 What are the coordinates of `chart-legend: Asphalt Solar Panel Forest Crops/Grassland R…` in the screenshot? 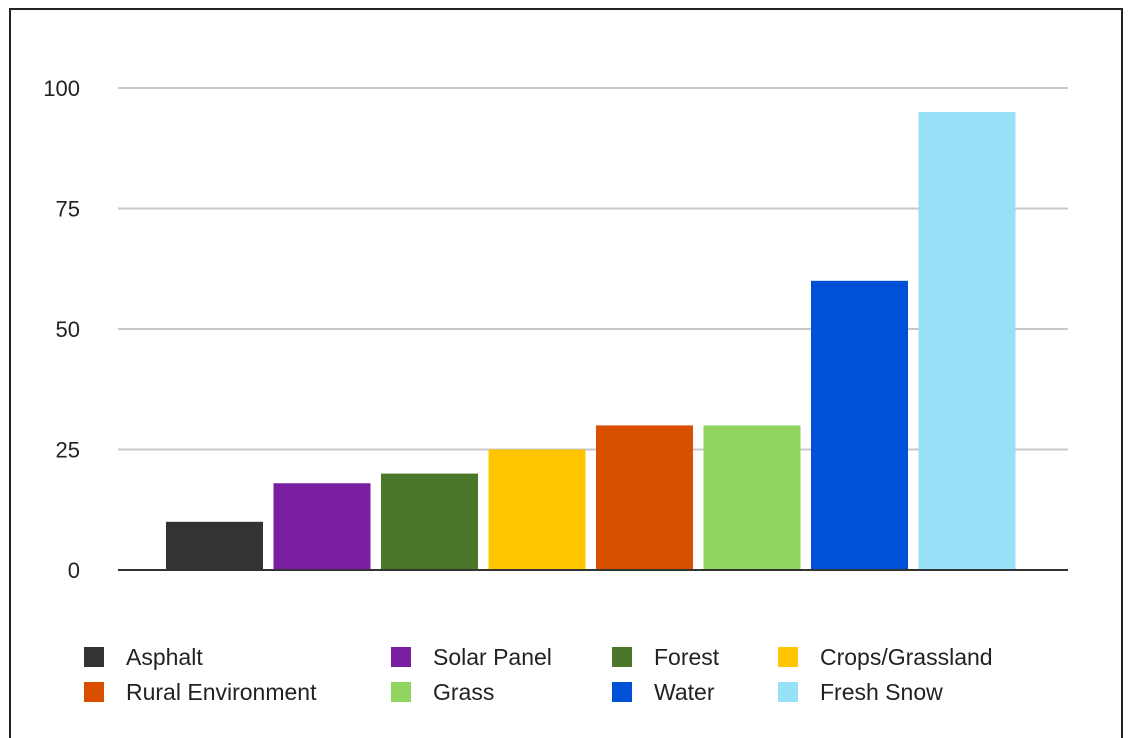 It's located at (584, 682).